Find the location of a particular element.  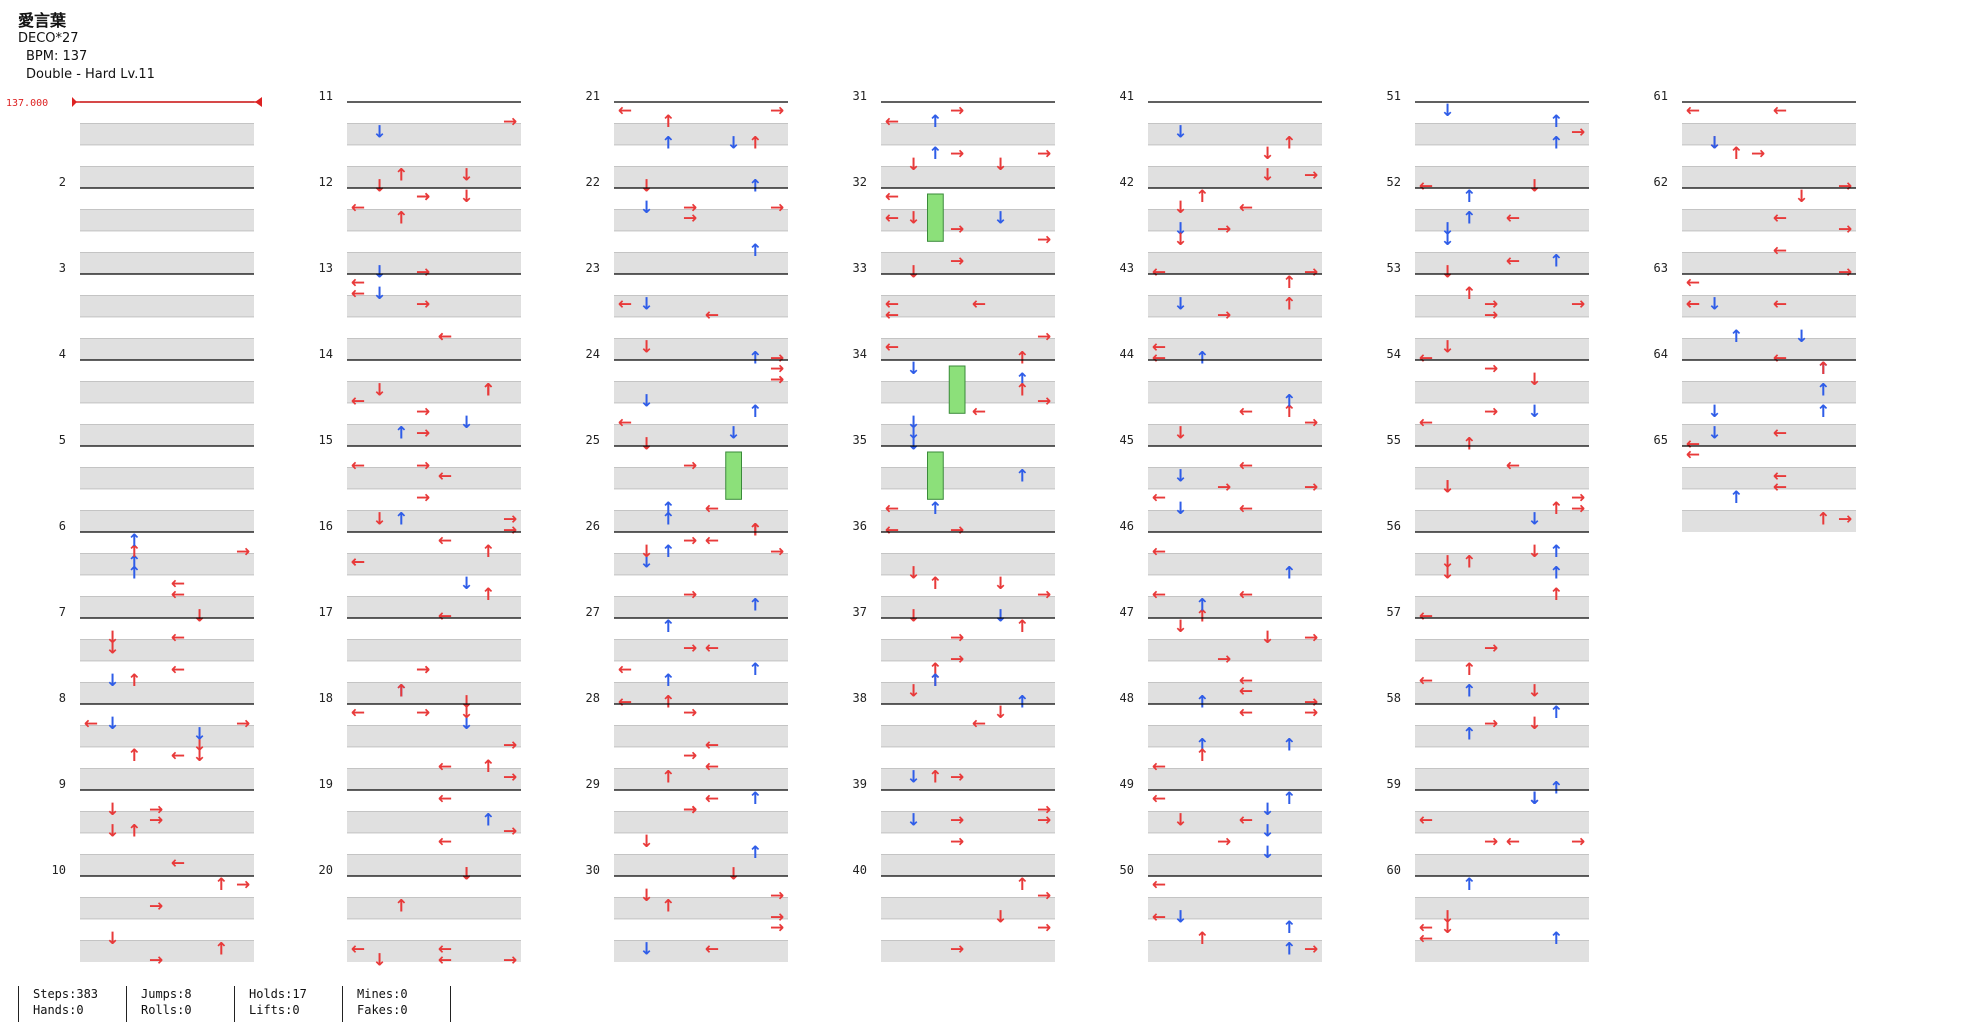

measure-number: 57 is located at coordinates (1394, 612).